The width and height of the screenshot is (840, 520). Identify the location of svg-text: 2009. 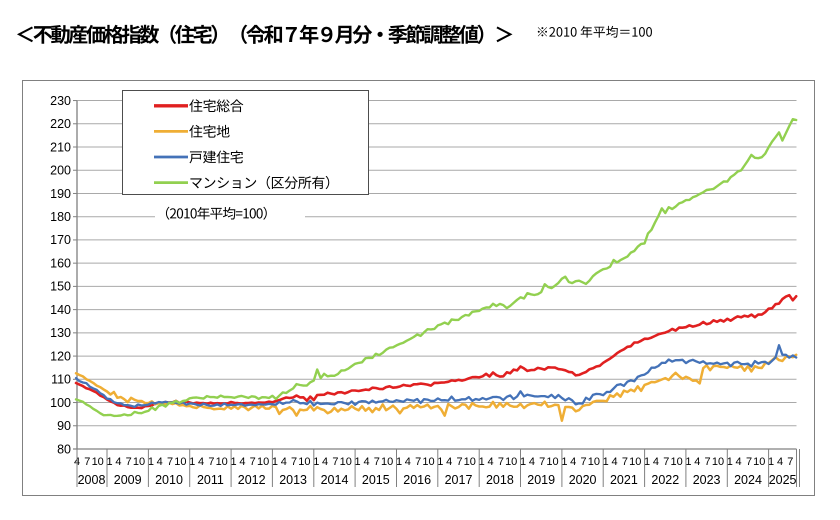
(128, 480).